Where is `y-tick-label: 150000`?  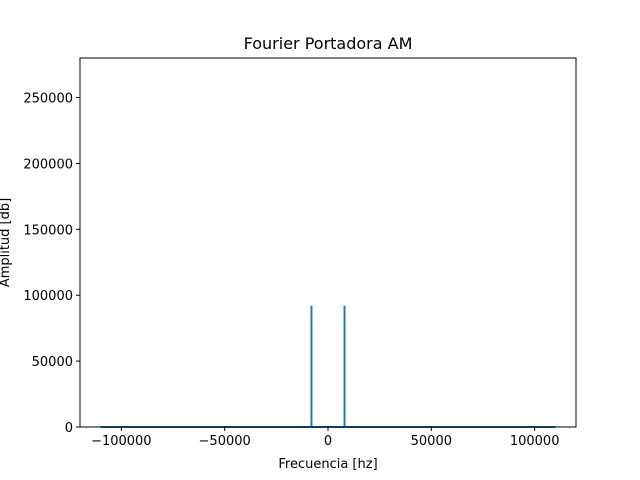 y-tick-label: 150000 is located at coordinates (48, 230).